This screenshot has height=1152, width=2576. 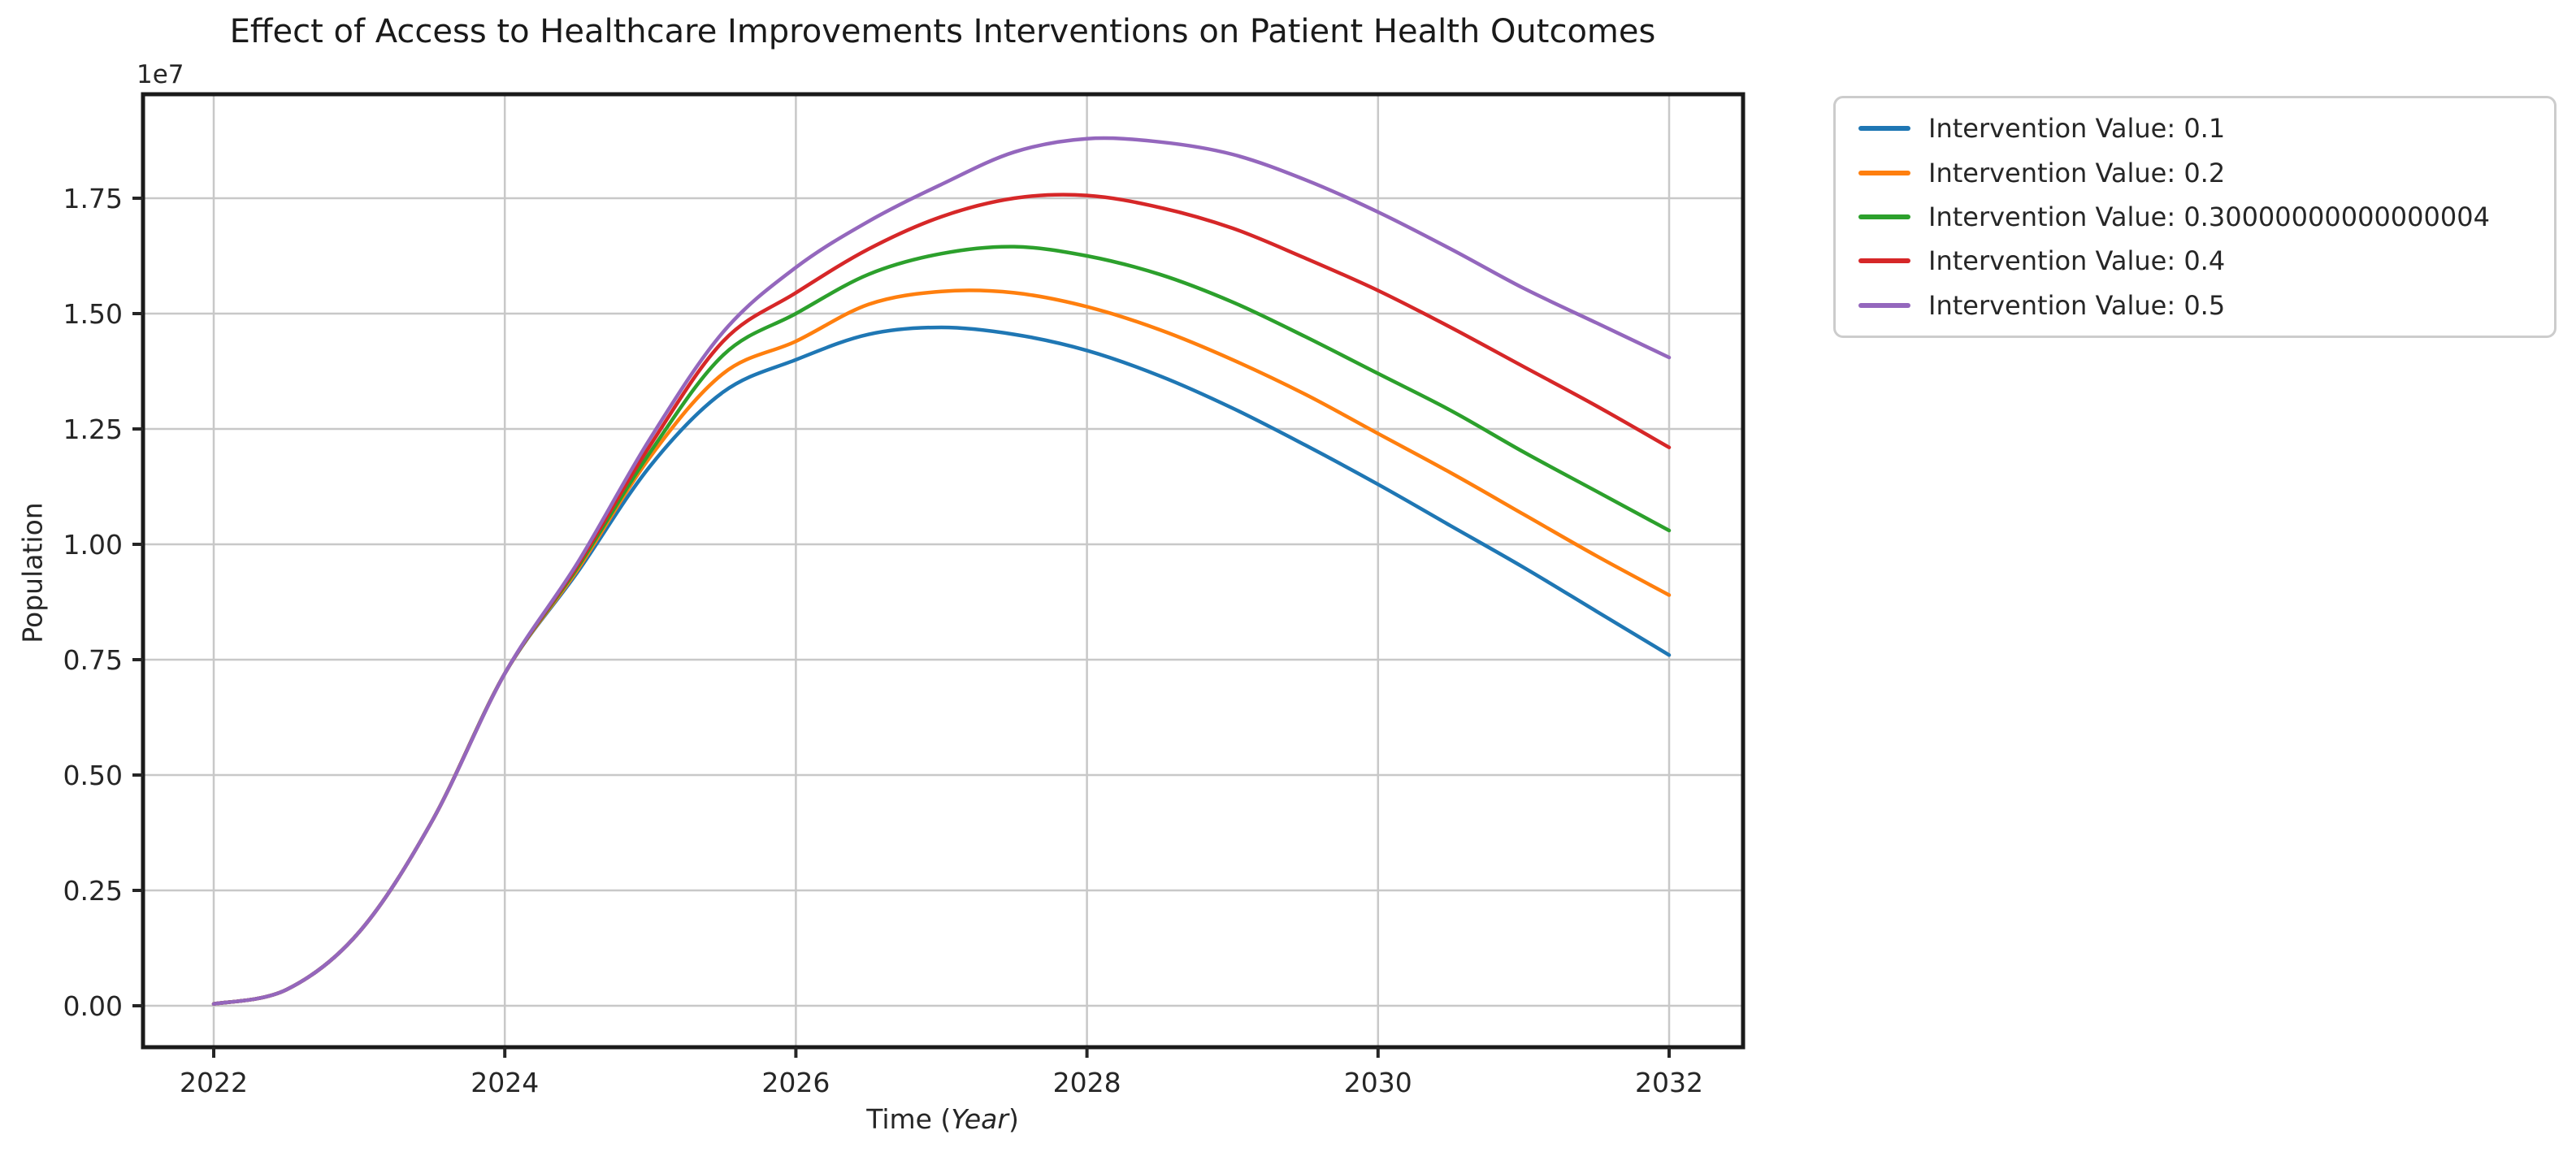 I want to click on y-tick-label: 0.00, so click(x=93, y=1006).